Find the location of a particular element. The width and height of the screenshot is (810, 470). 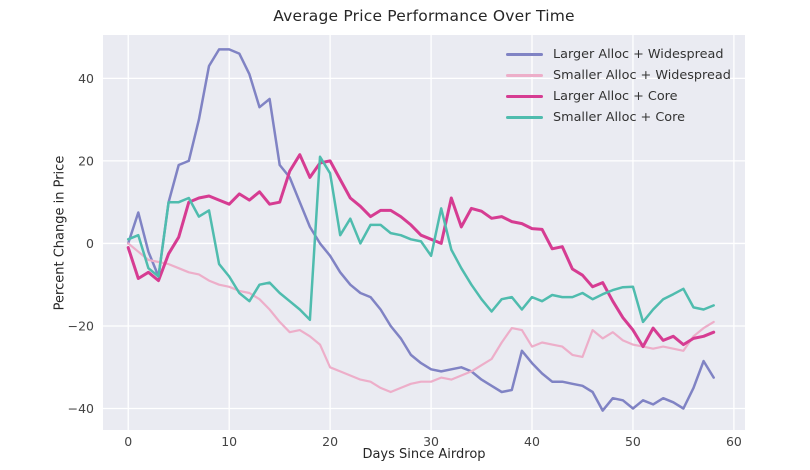

x-axis-label: Days Since Airdrop is located at coordinates (424, 454).